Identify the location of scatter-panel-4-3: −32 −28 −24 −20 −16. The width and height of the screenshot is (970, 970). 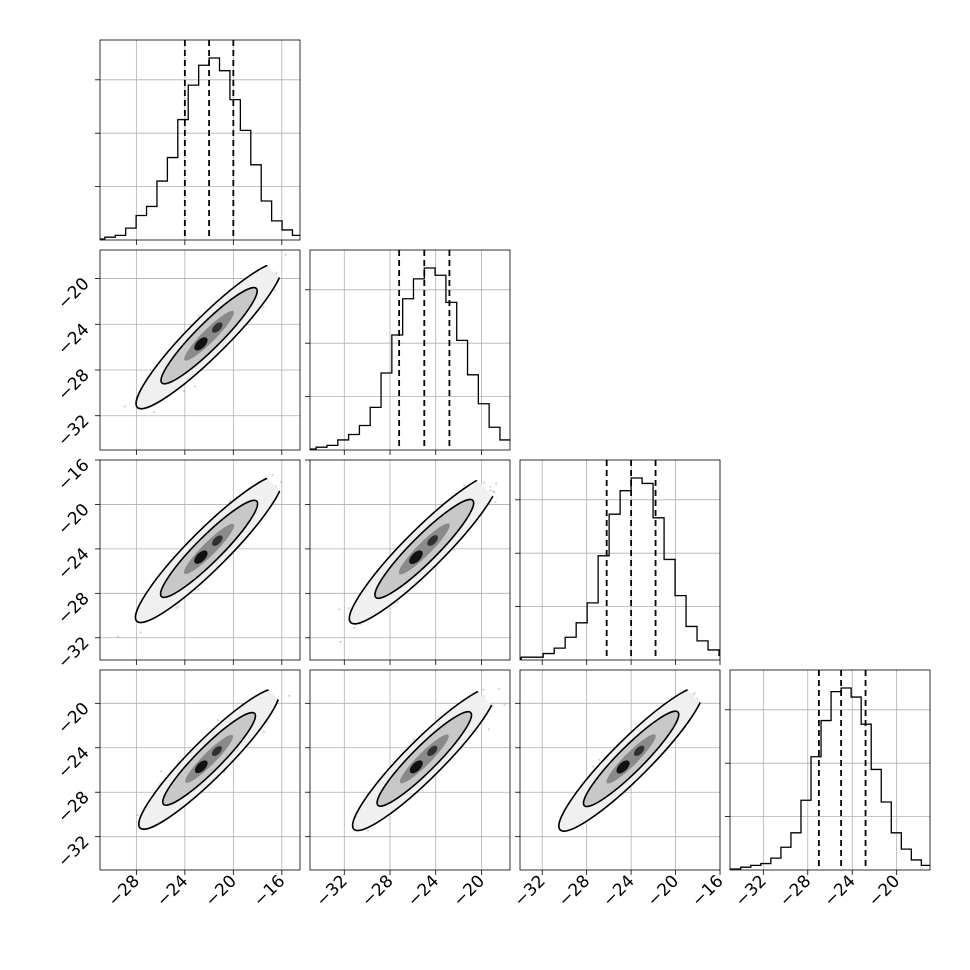
(619, 790).